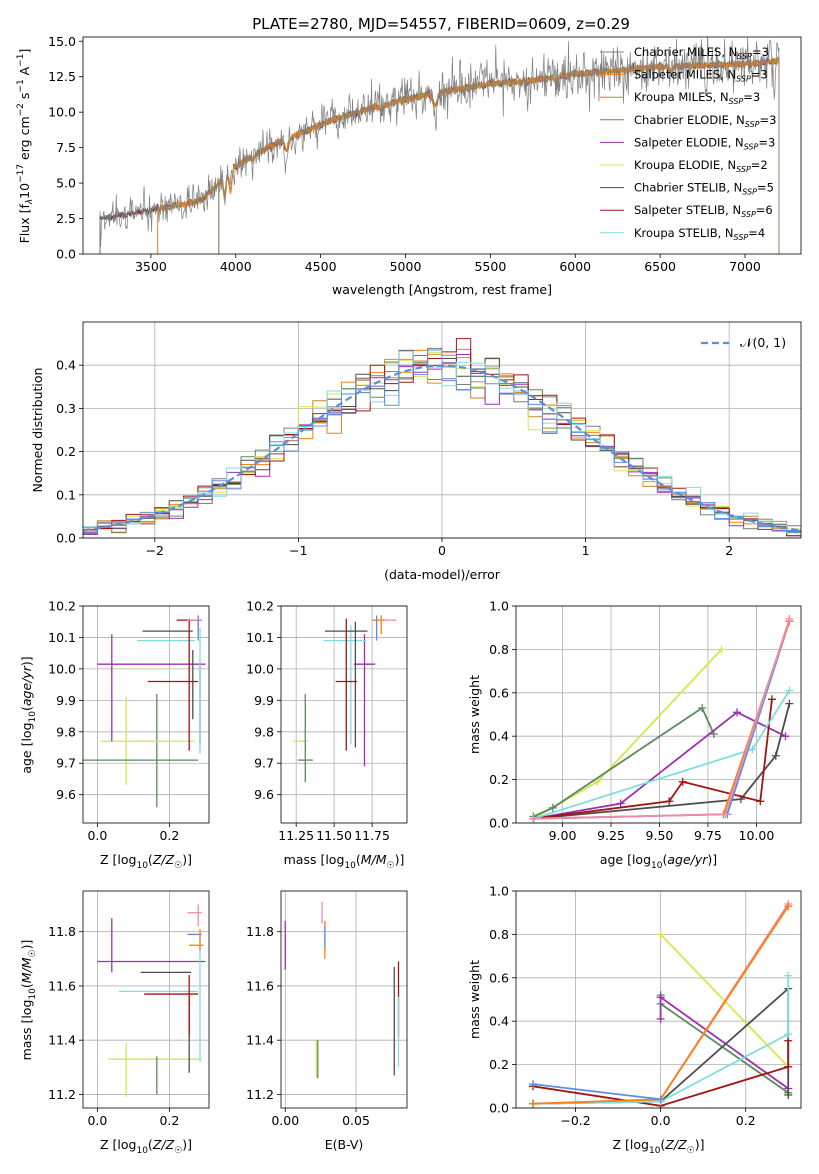 The height and width of the screenshot is (1174, 819). What do you see at coordinates (344, 861) in the screenshot?
I see `age-mass-xlabel: mass [log10(M/M☉)]` at bounding box center [344, 861].